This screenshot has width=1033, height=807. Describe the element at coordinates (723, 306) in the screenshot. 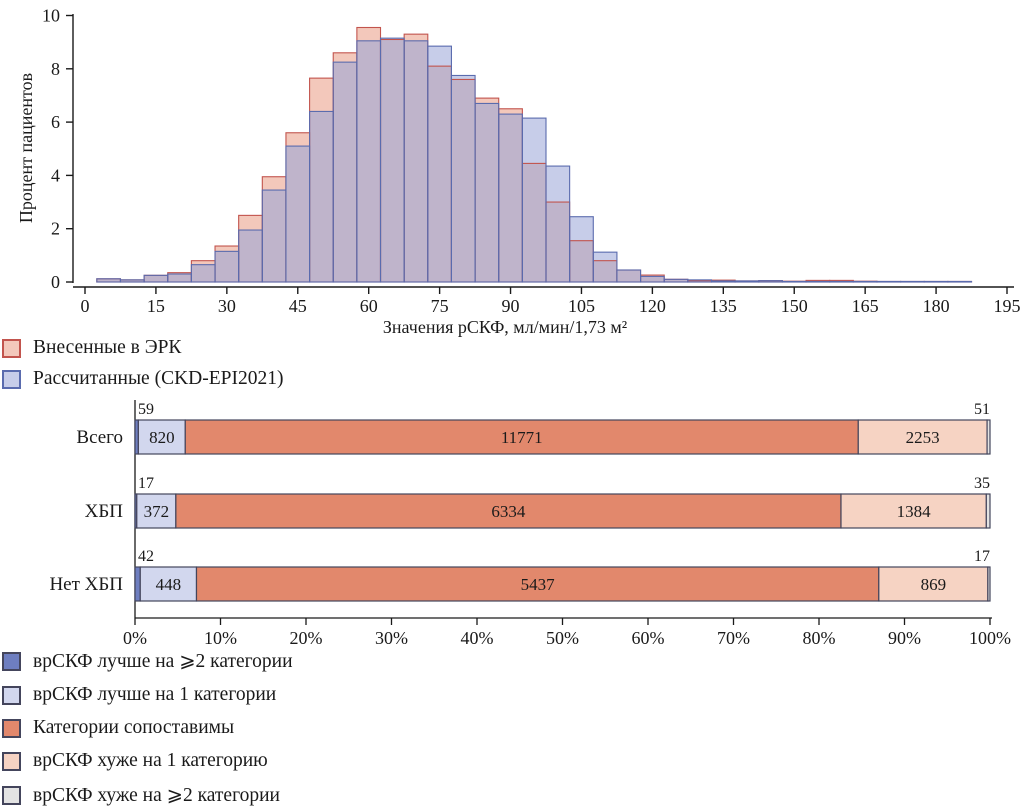

I see `hist-xtick-label: 135` at that location.